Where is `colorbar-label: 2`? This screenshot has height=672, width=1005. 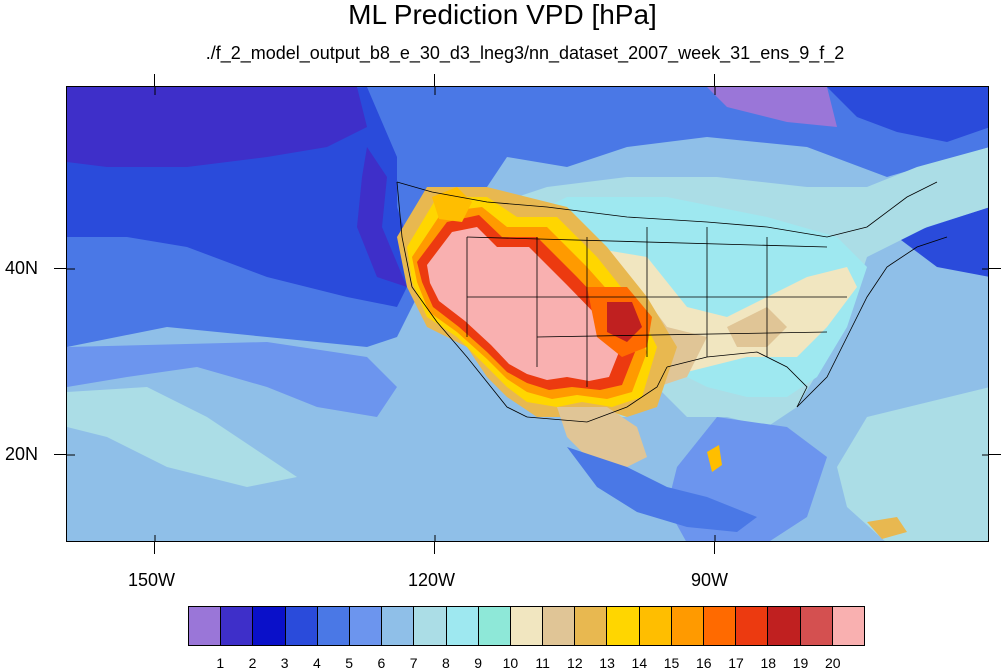 colorbar-label: 2 is located at coordinates (252, 663).